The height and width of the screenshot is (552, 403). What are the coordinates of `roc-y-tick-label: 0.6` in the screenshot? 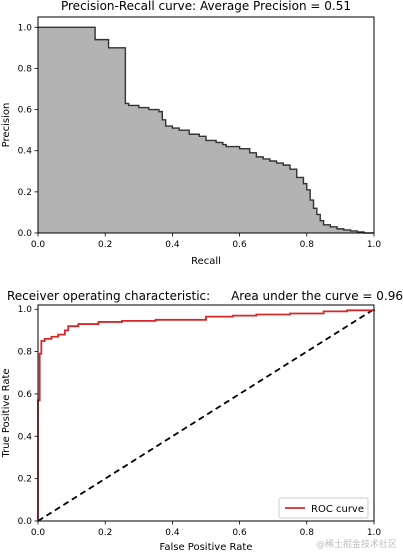 It's located at (25, 395).